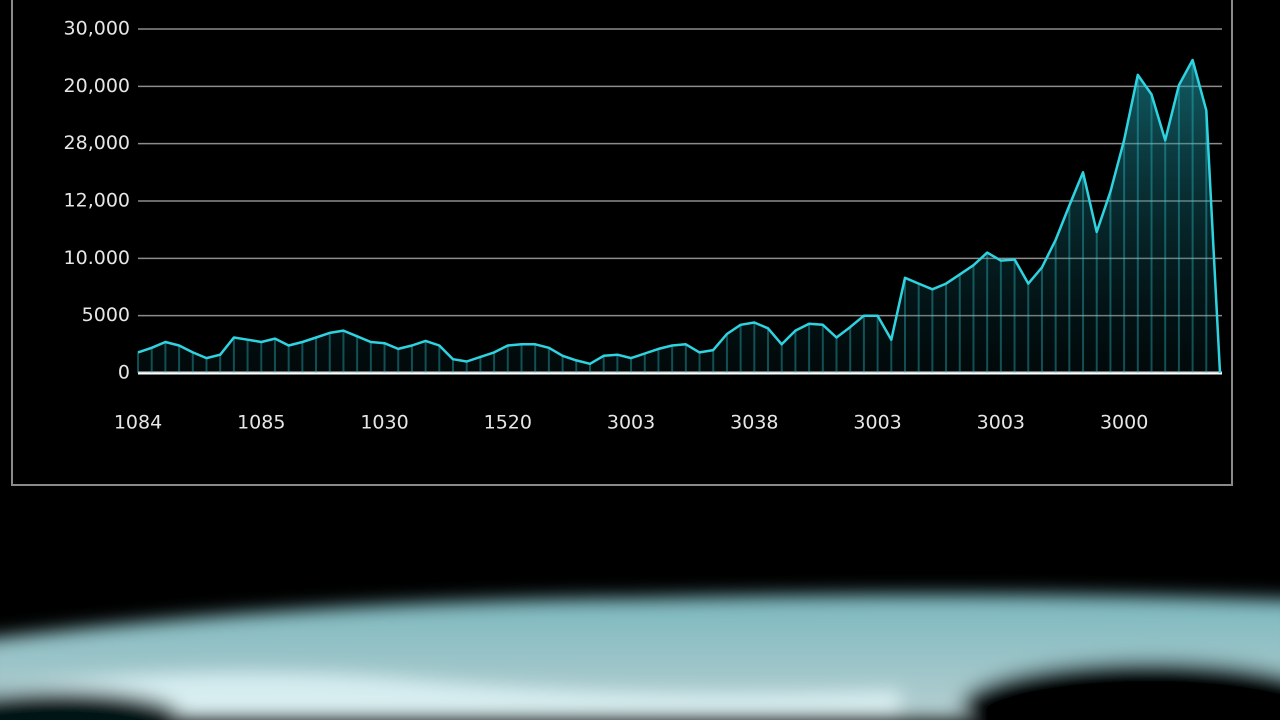  What do you see at coordinates (97, 143) in the screenshot?
I see `y-tick-label: 28,000` at bounding box center [97, 143].